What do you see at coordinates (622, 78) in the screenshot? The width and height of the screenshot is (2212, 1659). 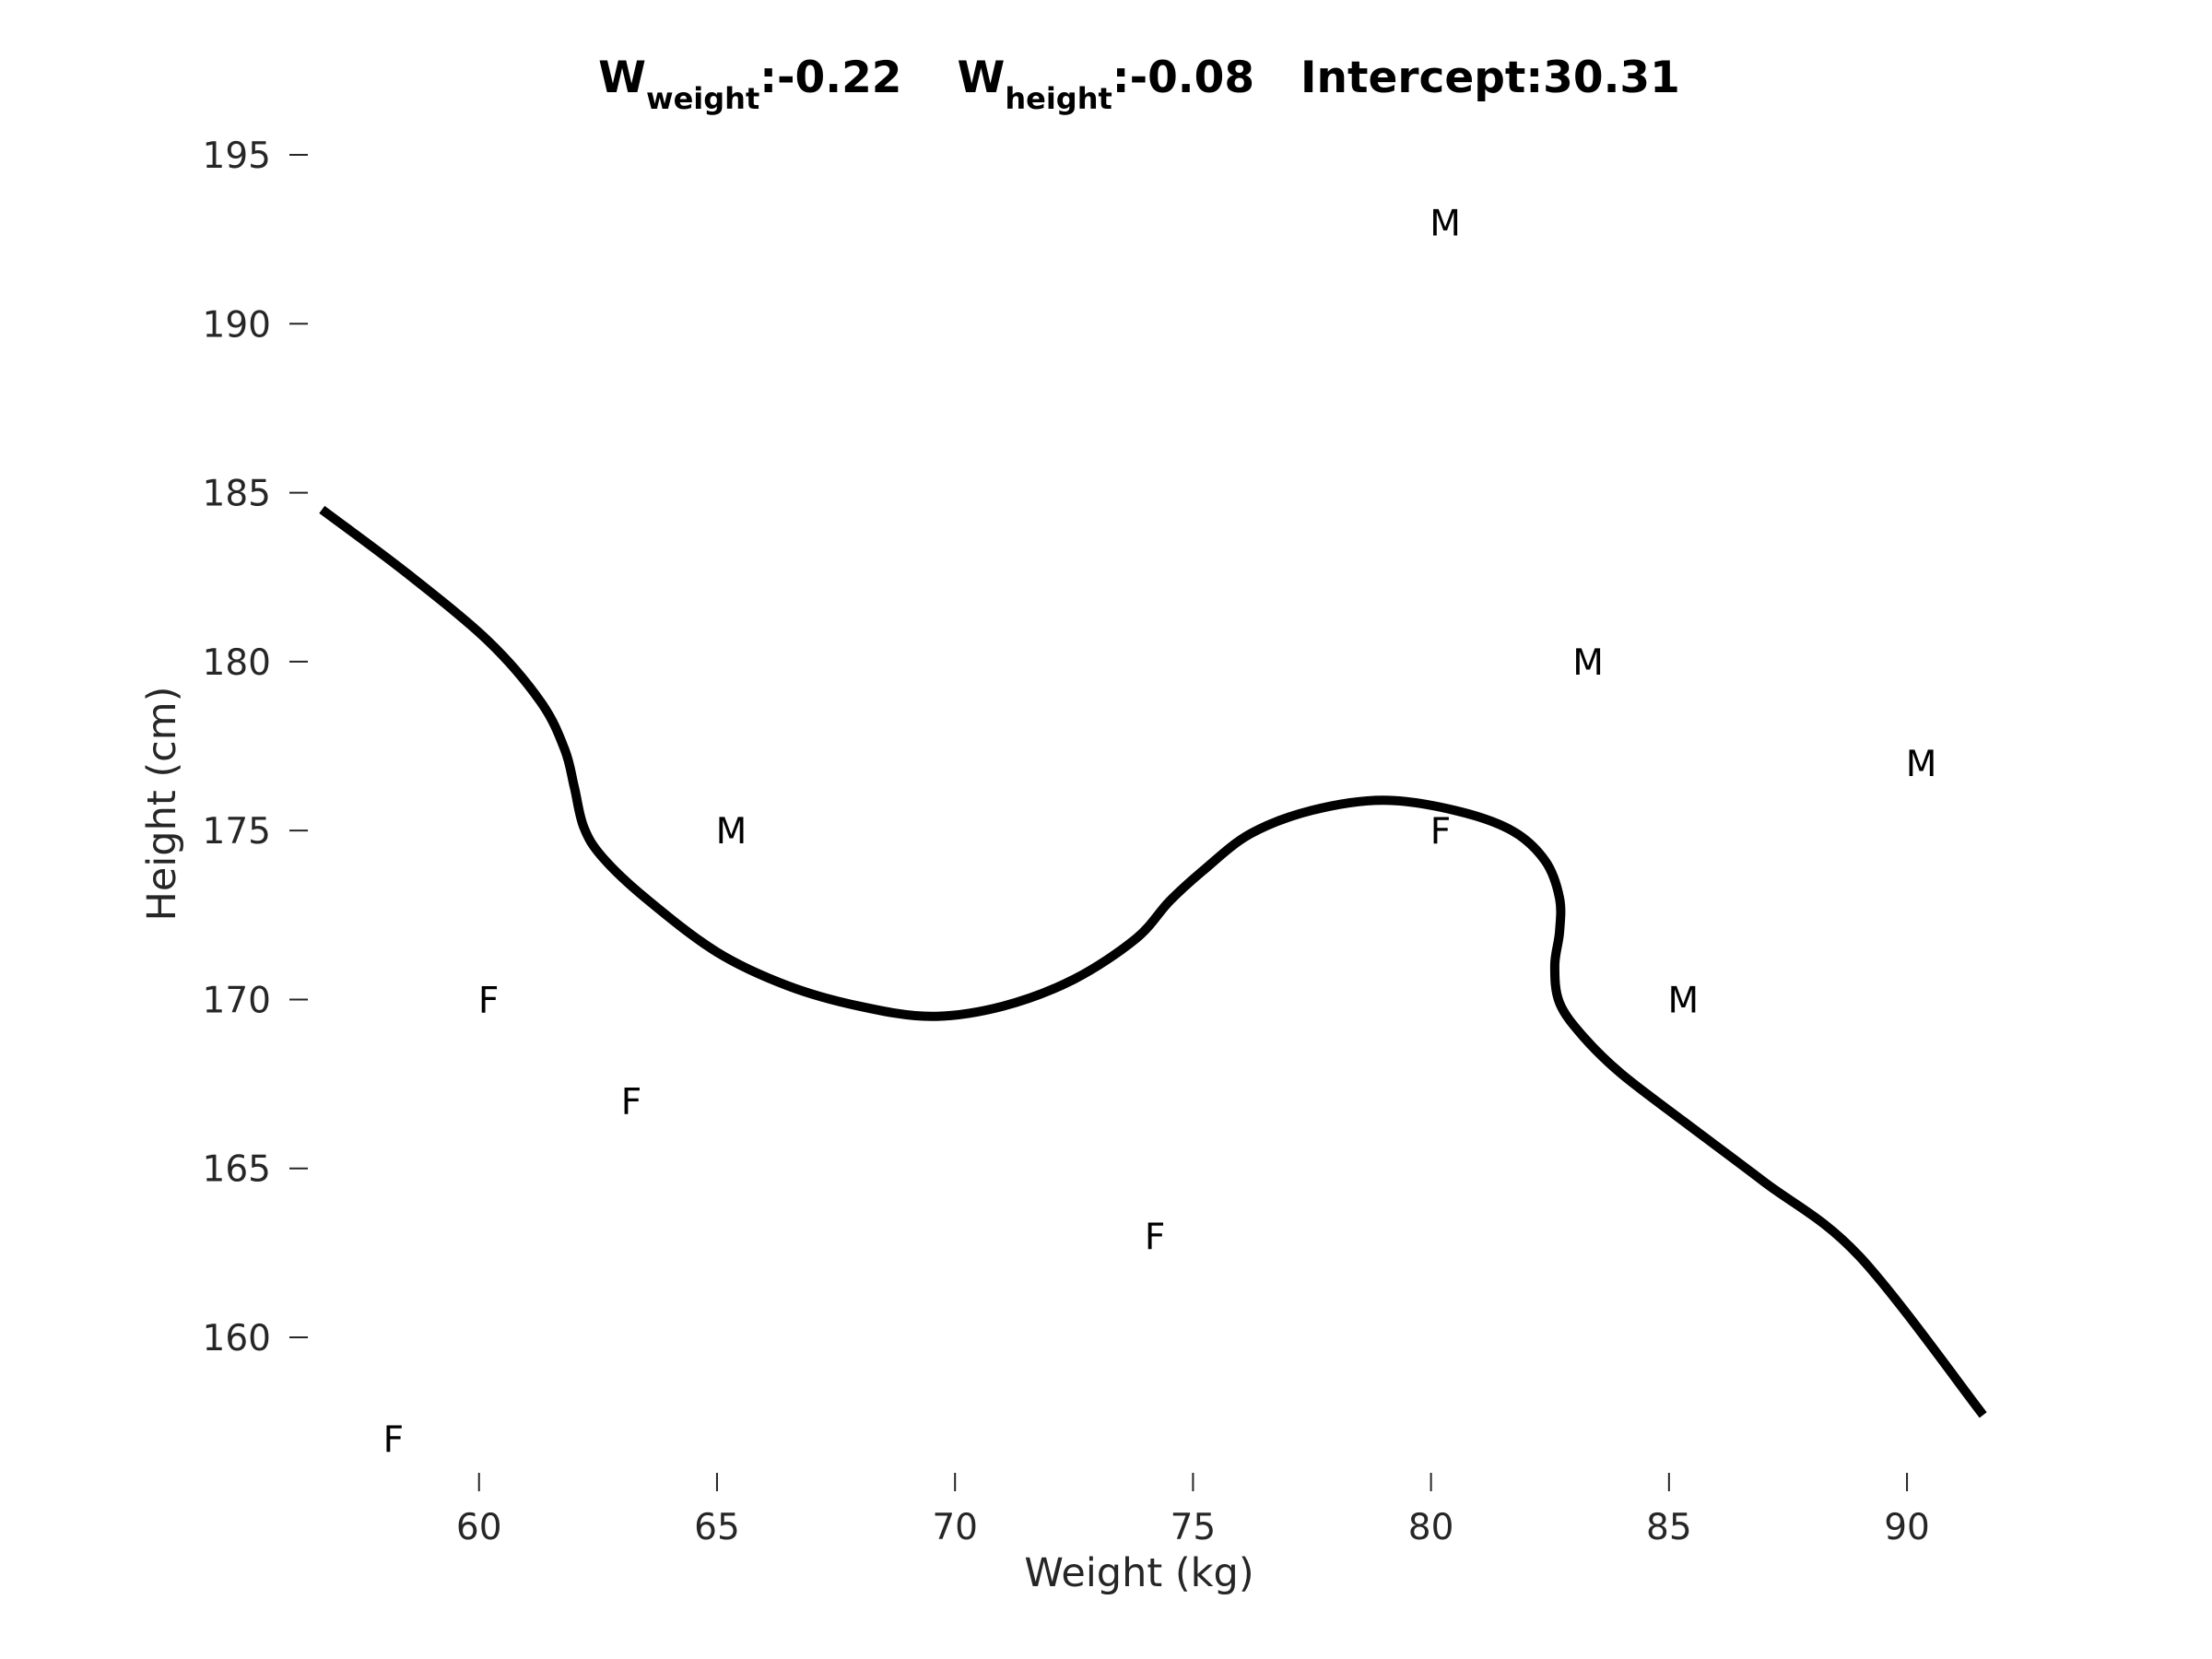 I see `title-w-weight: W` at bounding box center [622, 78].